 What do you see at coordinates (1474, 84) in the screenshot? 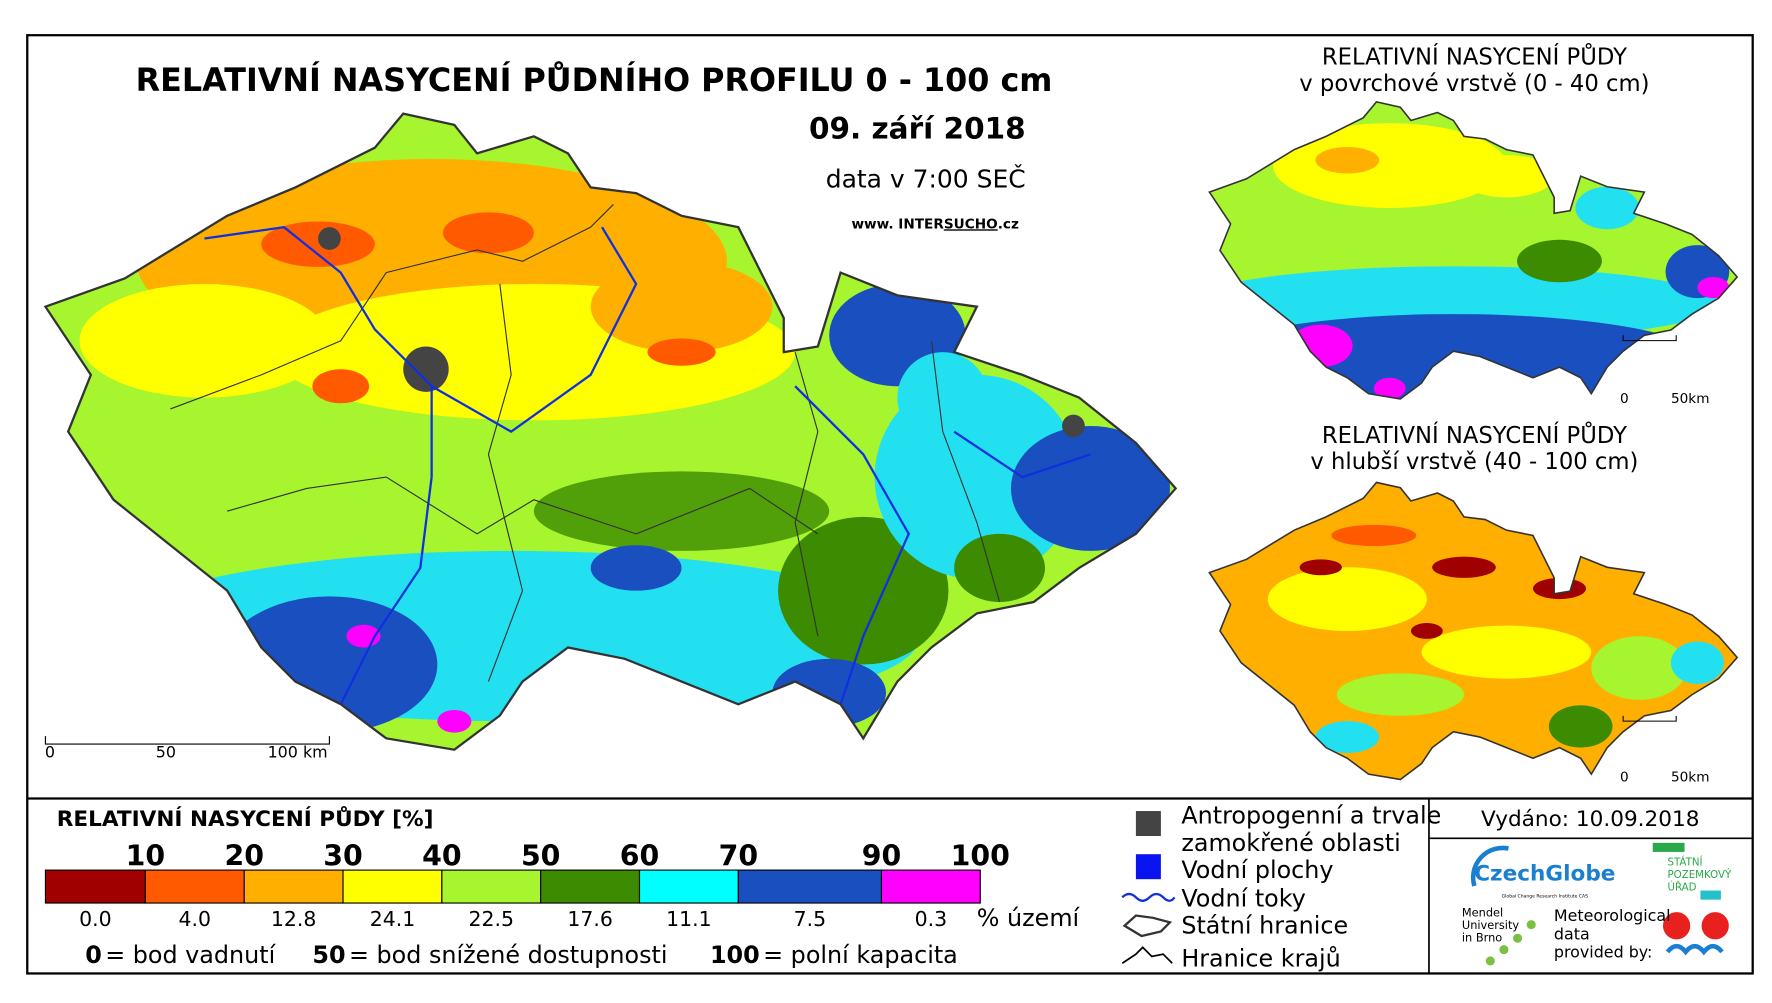
I see `inset-title: v povrchové vrstvě (0 - 40 cm)` at bounding box center [1474, 84].